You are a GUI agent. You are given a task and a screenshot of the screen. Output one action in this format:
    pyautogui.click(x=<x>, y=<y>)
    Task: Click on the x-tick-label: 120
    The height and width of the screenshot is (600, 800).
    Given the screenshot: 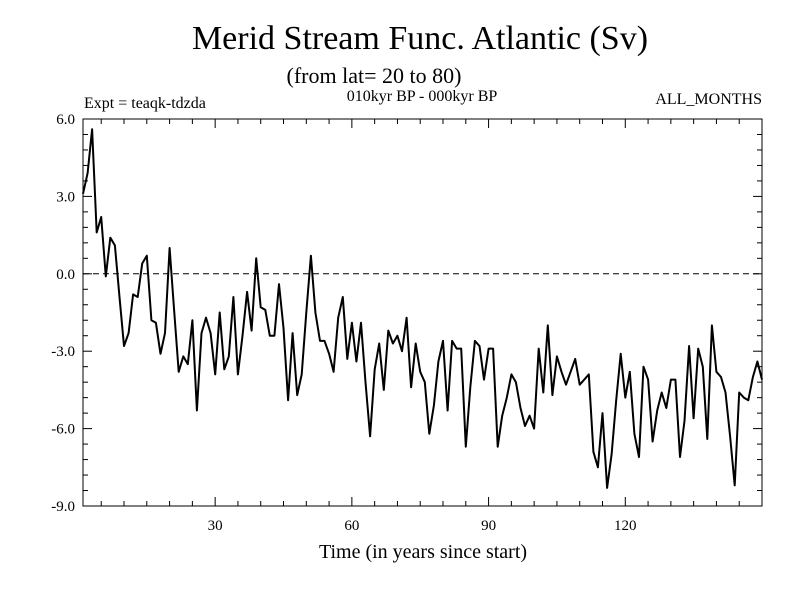 What is the action you would take?
    pyautogui.click(x=625, y=526)
    